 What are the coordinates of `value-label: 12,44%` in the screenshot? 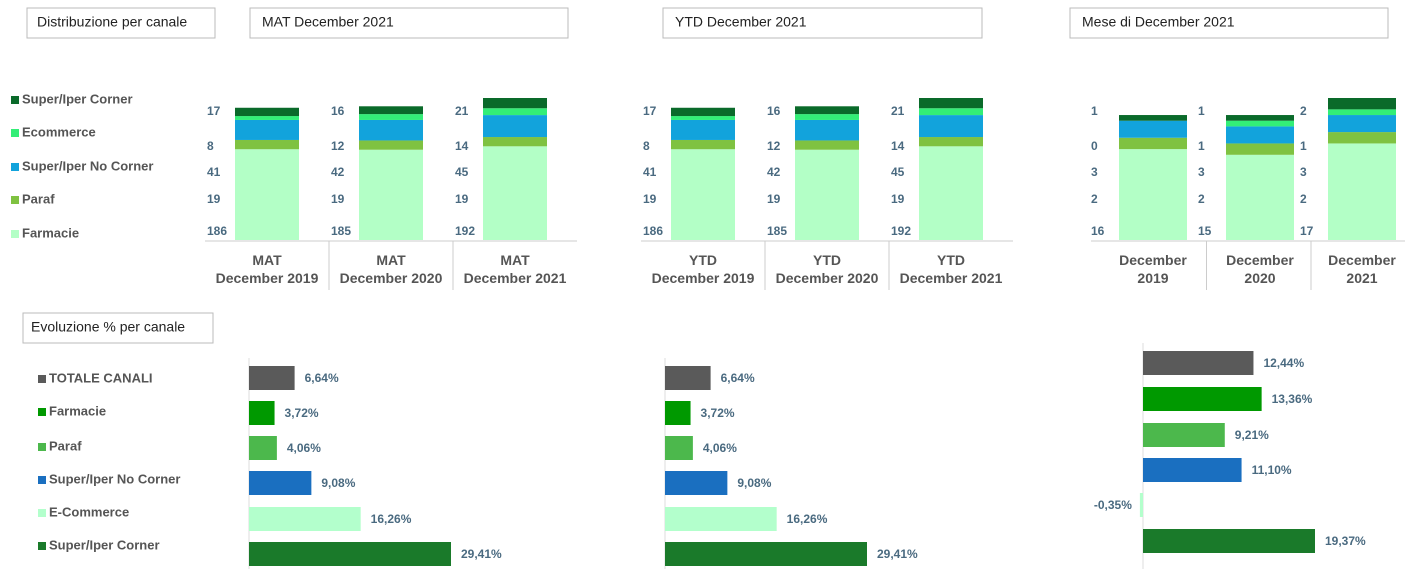 It's located at (1283, 363).